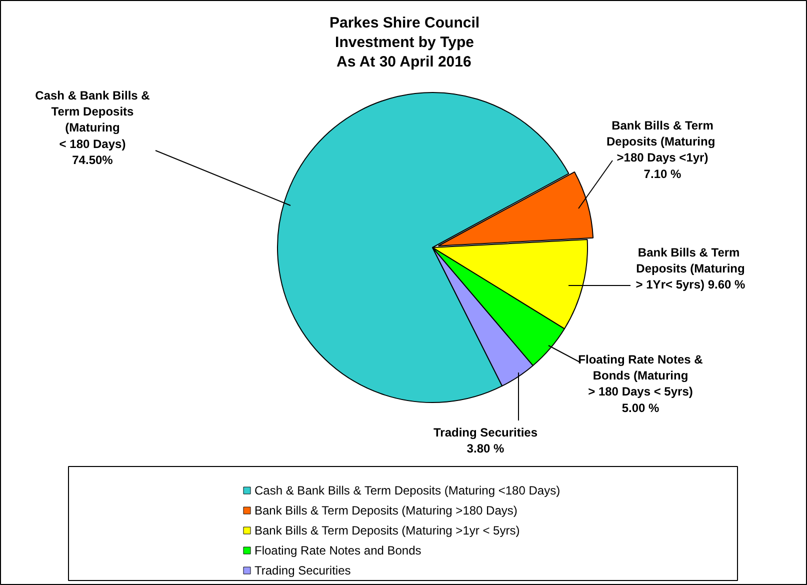  Describe the element at coordinates (338, 551) in the screenshot. I see `legend-label: Floating Rate Notes and Bonds` at that location.